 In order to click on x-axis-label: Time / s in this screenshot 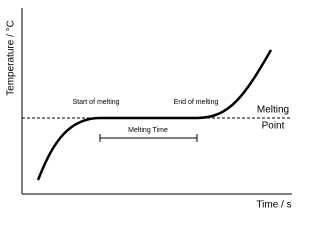, I will do `click(273, 205)`.